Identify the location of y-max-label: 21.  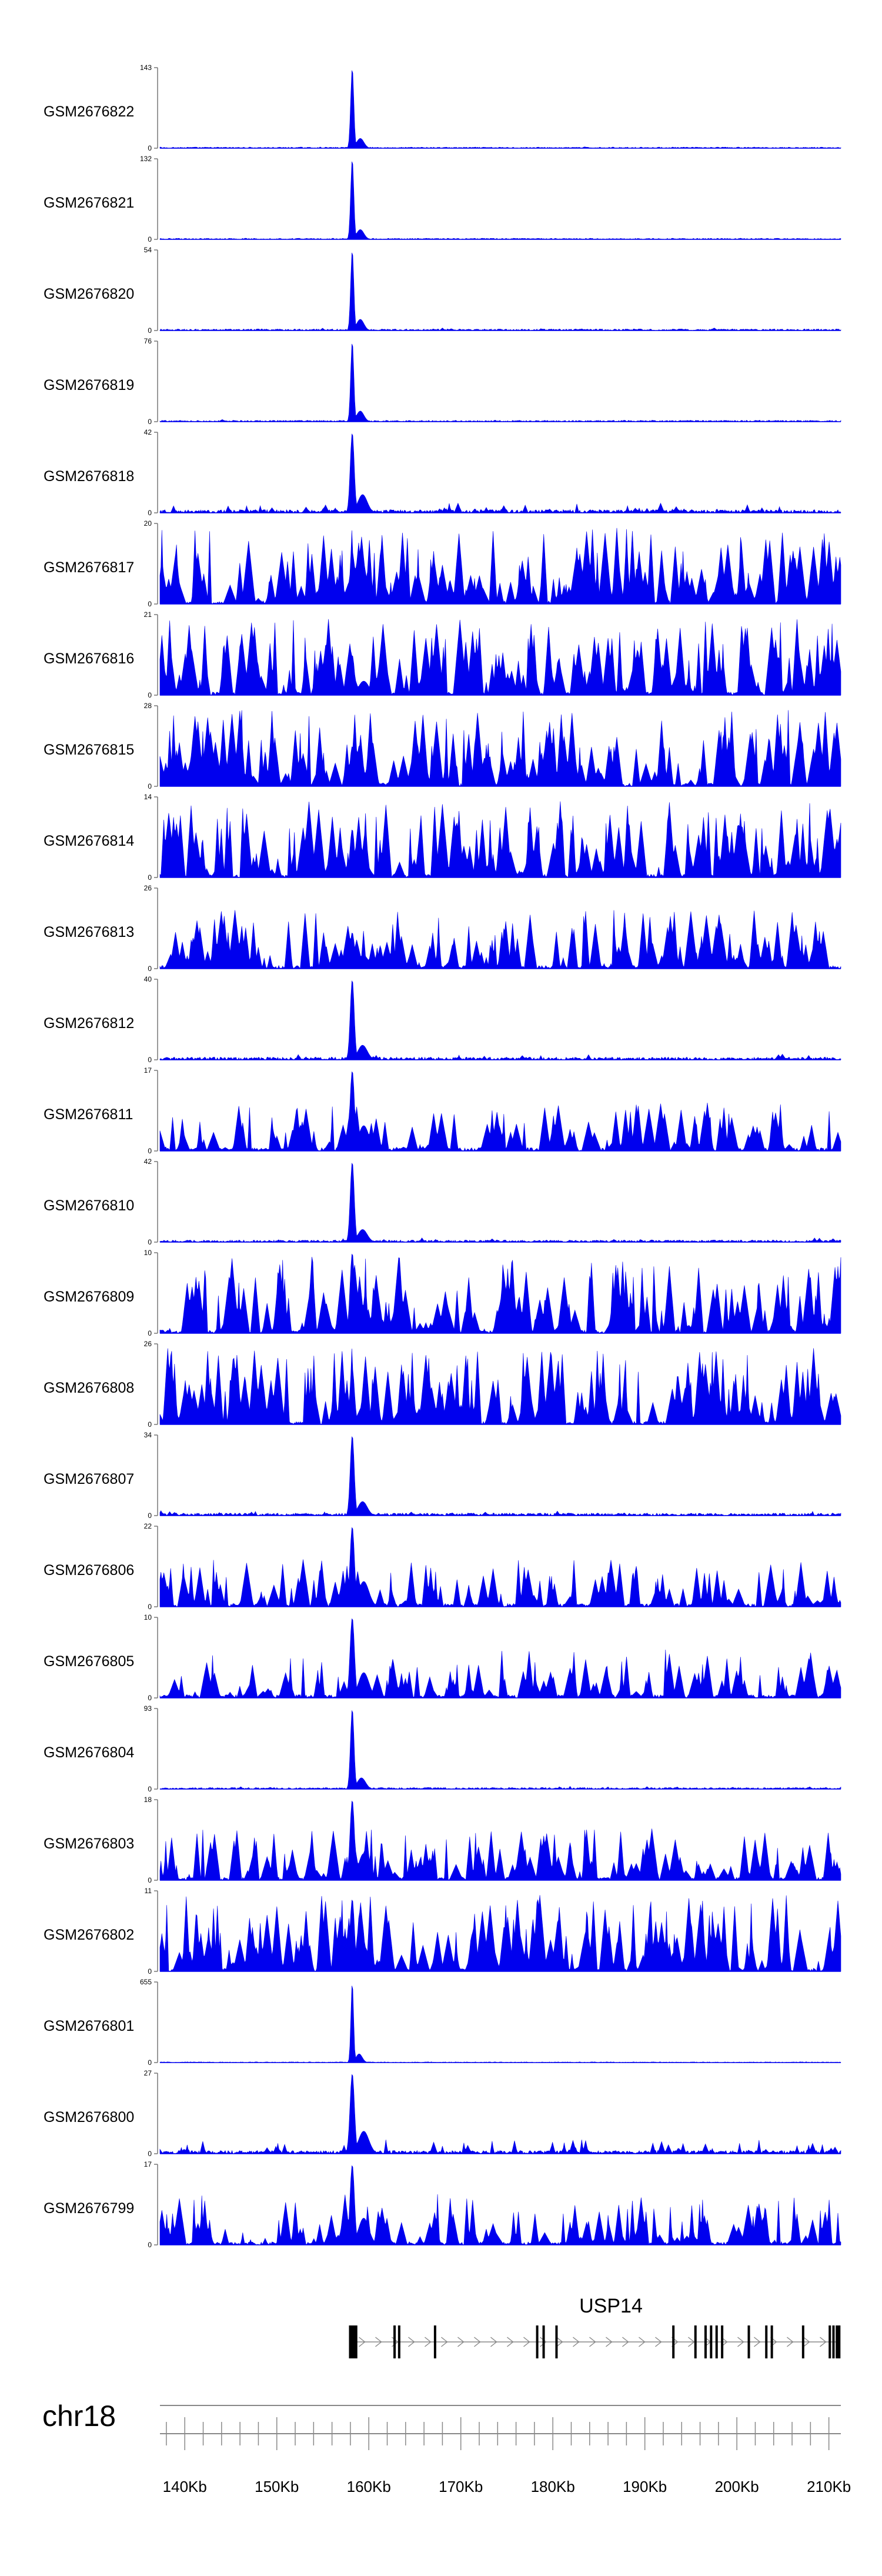
(148, 614).